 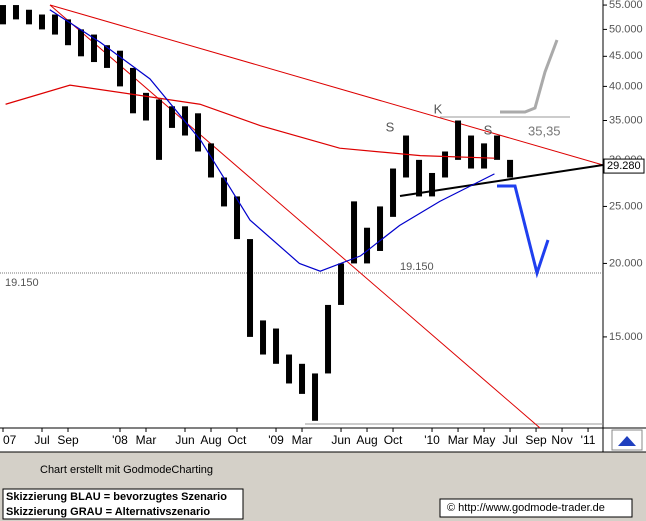 What do you see at coordinates (123, 504) in the screenshot?
I see `legend-box` at bounding box center [123, 504].